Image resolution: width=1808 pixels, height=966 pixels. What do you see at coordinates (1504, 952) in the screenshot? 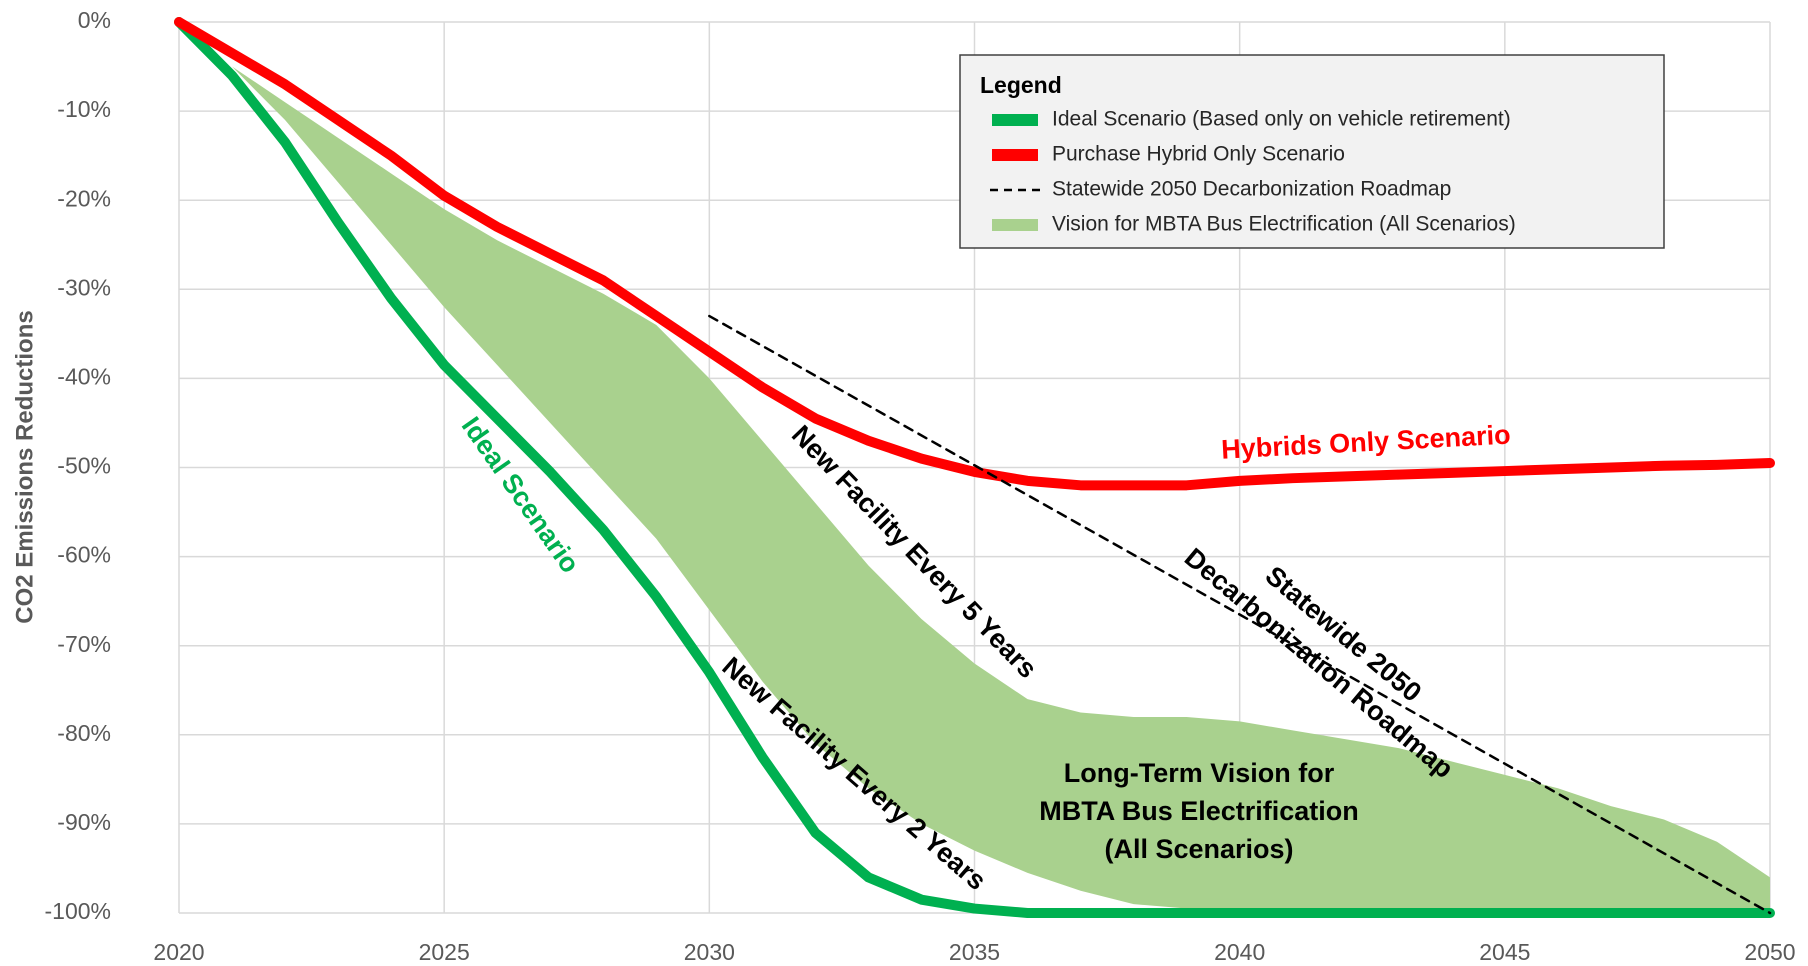
I see `x-tick-label: 2045` at bounding box center [1504, 952].